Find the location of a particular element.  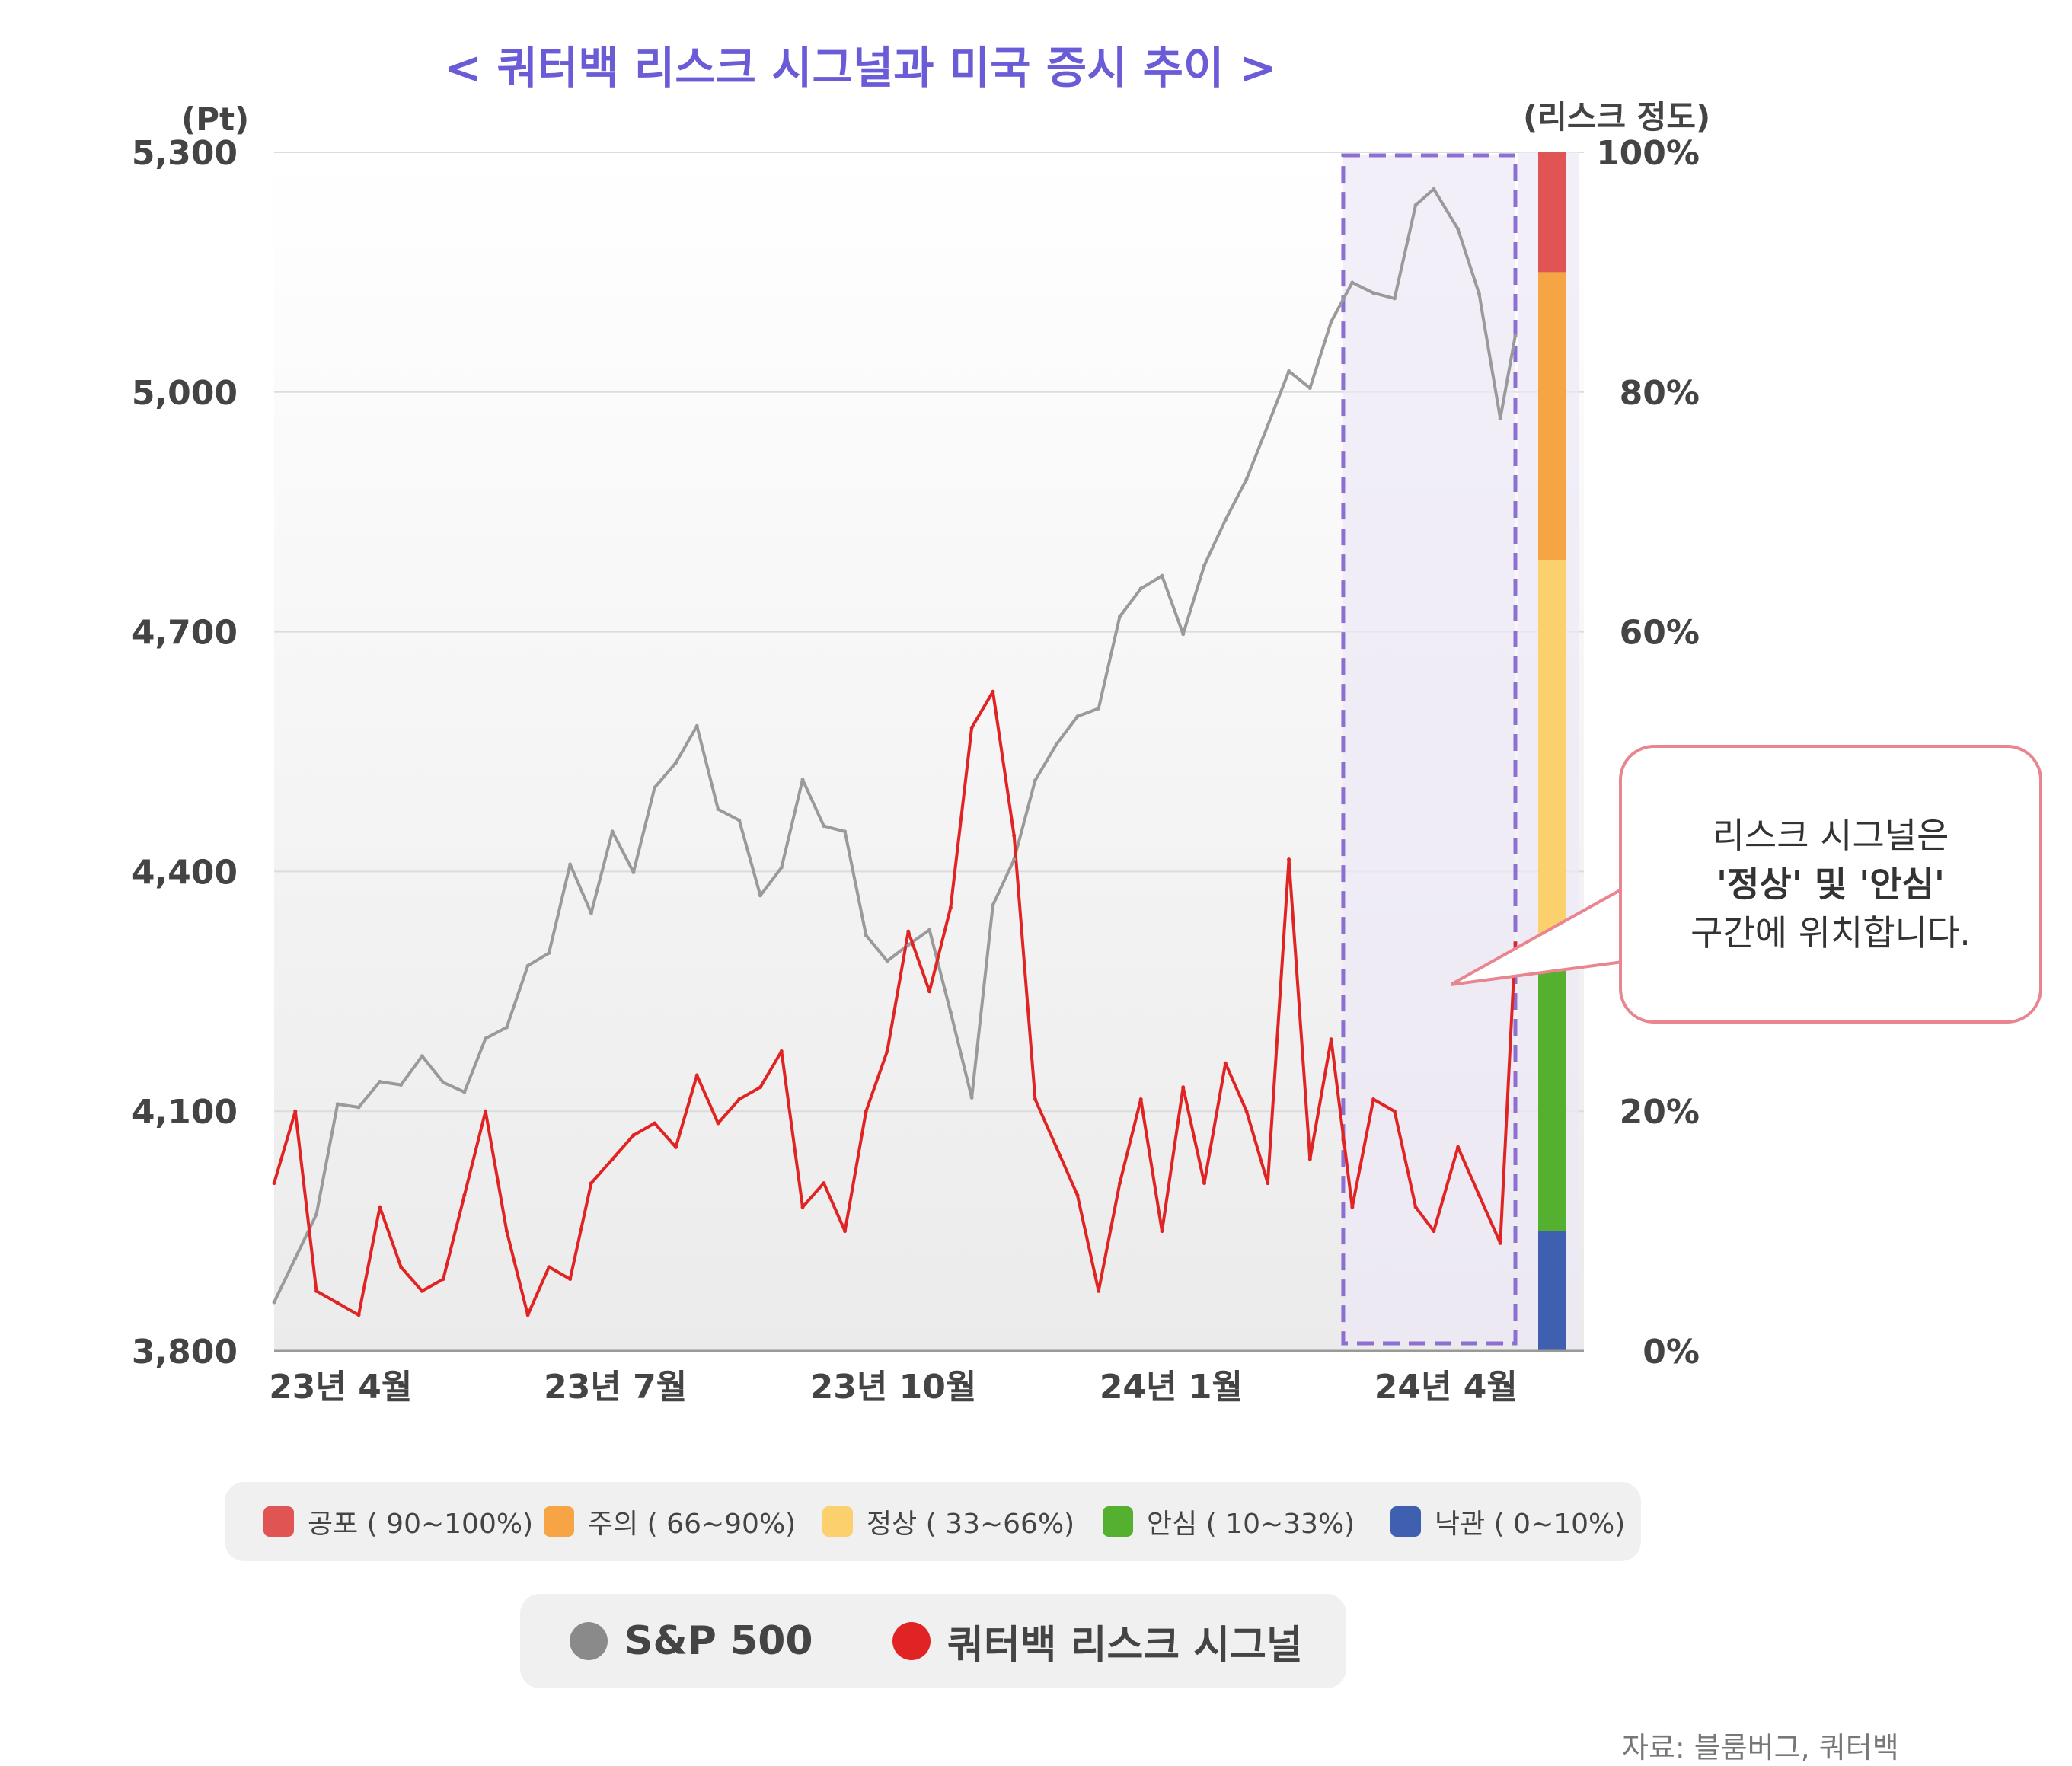

x-tick-label: 23년 4월 is located at coordinates (340, 1388).